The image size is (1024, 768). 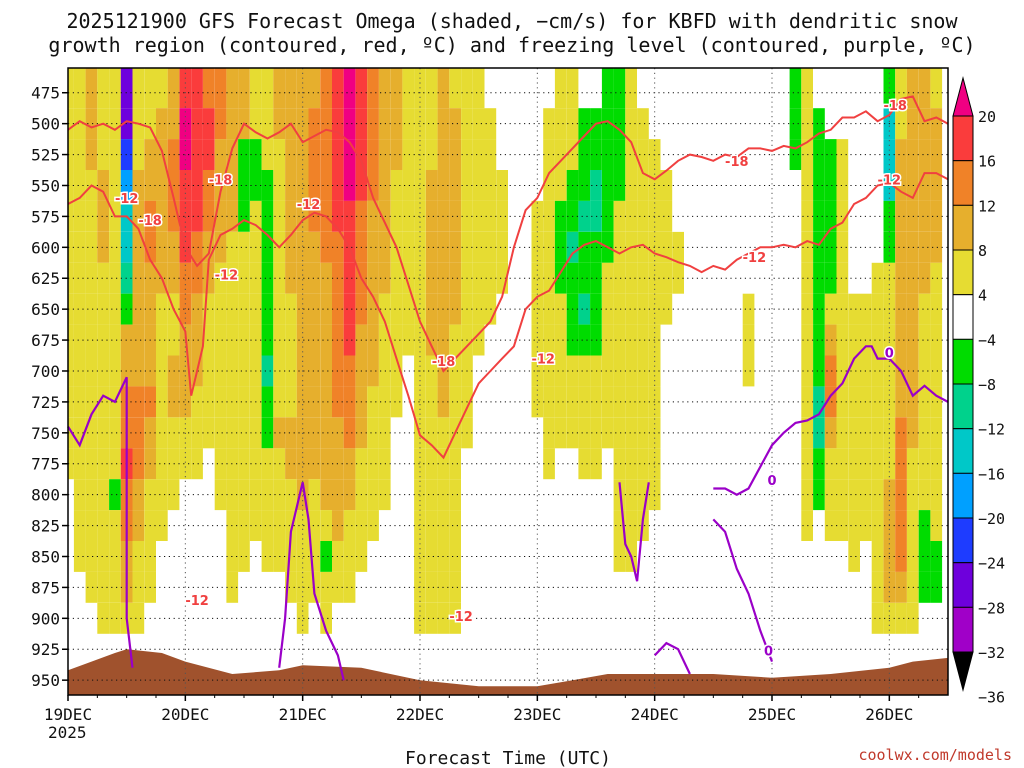 I want to click on freezing-contour, so click(x=634, y=532).